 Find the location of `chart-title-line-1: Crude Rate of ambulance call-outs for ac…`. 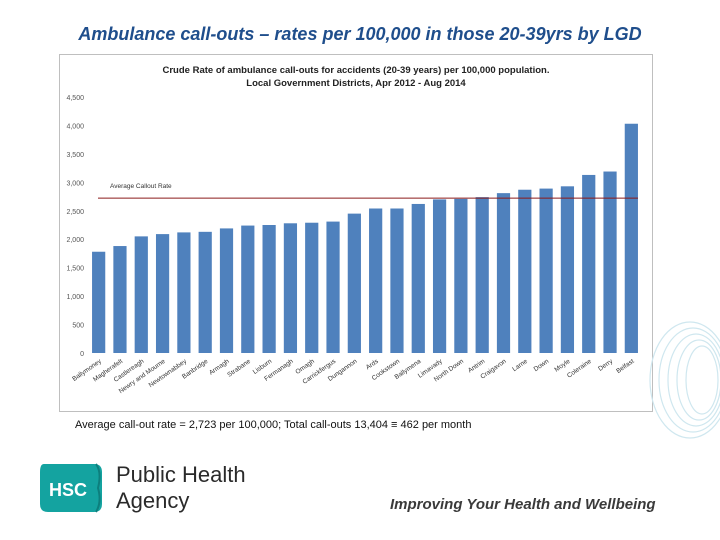

chart-title-line-1: Crude Rate of ambulance call-outs for ac… is located at coordinates (356, 70).